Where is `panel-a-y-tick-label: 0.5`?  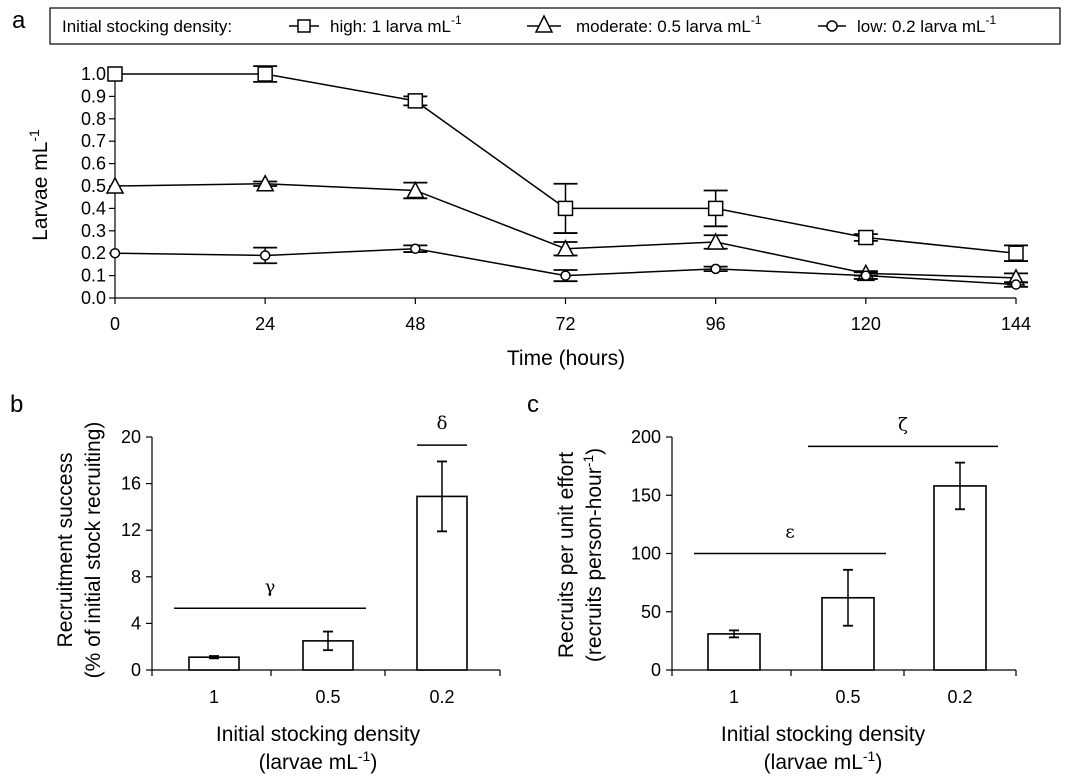
panel-a-y-tick-label: 0.5 is located at coordinates (93, 186).